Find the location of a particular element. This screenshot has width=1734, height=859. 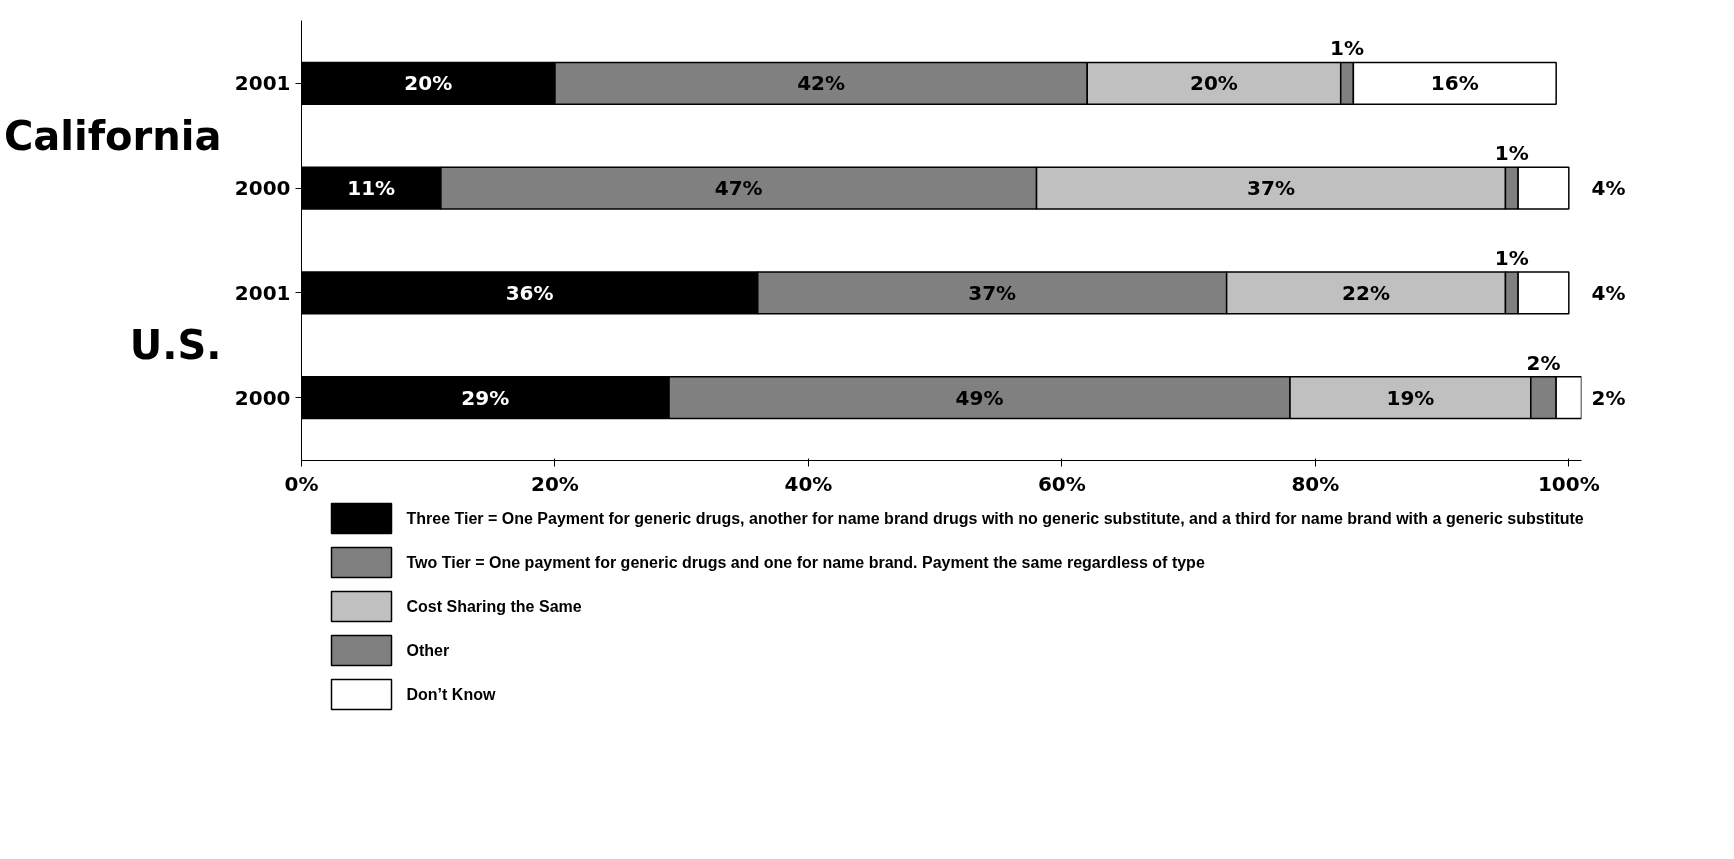

x-tick-label: 0% is located at coordinates (301, 483).